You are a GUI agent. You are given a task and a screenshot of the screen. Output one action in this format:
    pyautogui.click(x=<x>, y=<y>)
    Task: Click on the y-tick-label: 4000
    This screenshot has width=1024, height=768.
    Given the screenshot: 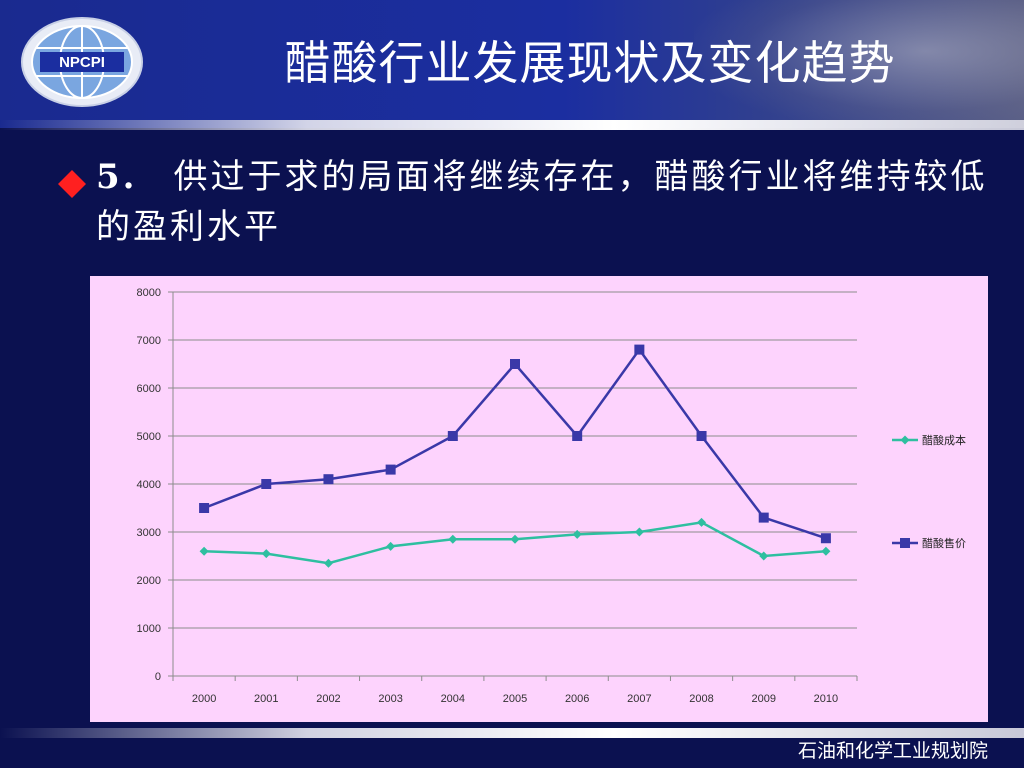 What is the action you would take?
    pyautogui.click(x=149, y=485)
    